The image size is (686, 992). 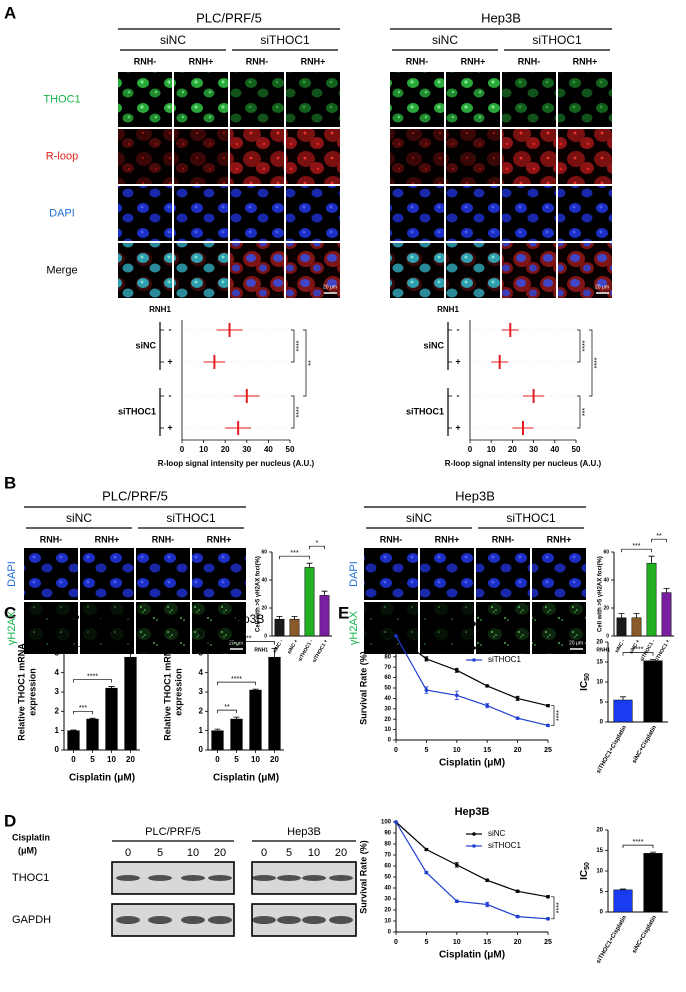 I want to click on row-label: γH2AX, so click(x=12, y=627).